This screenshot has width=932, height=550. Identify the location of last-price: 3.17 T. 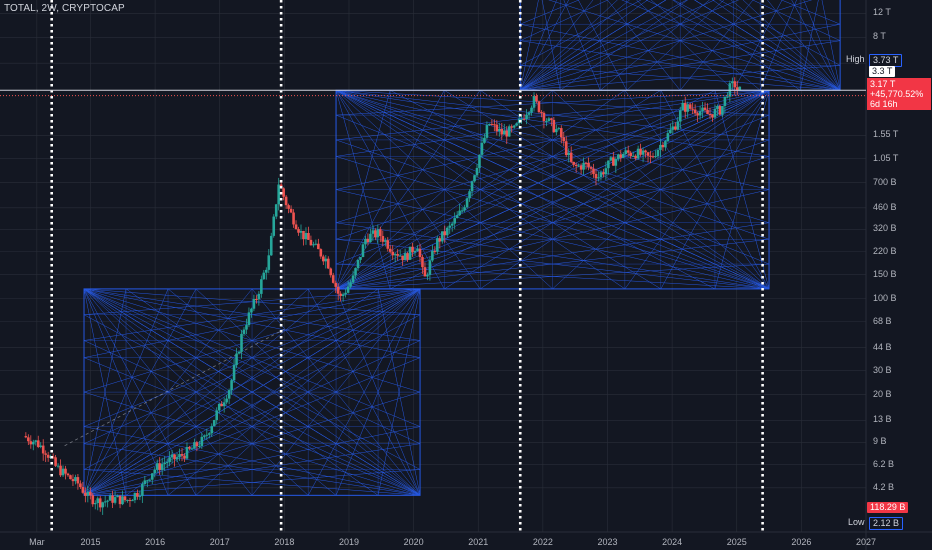
(883, 84).